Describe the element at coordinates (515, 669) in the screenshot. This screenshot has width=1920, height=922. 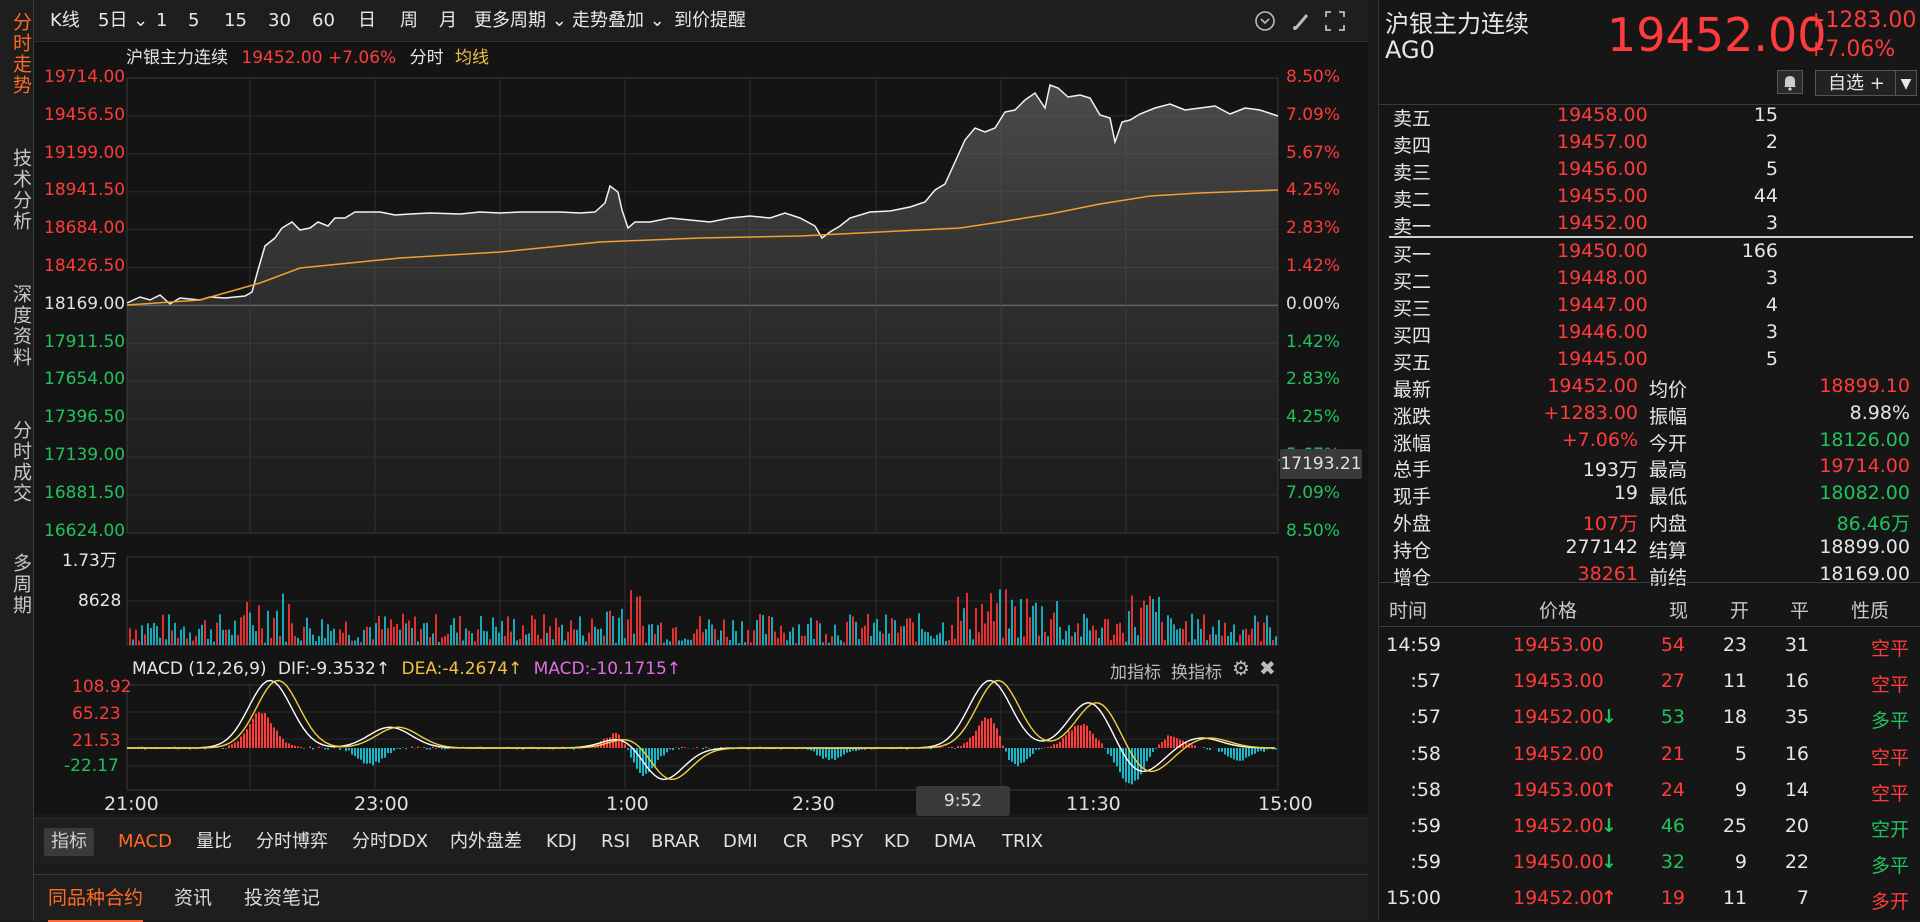
I see `macd-dea-arrow: ↑` at that location.